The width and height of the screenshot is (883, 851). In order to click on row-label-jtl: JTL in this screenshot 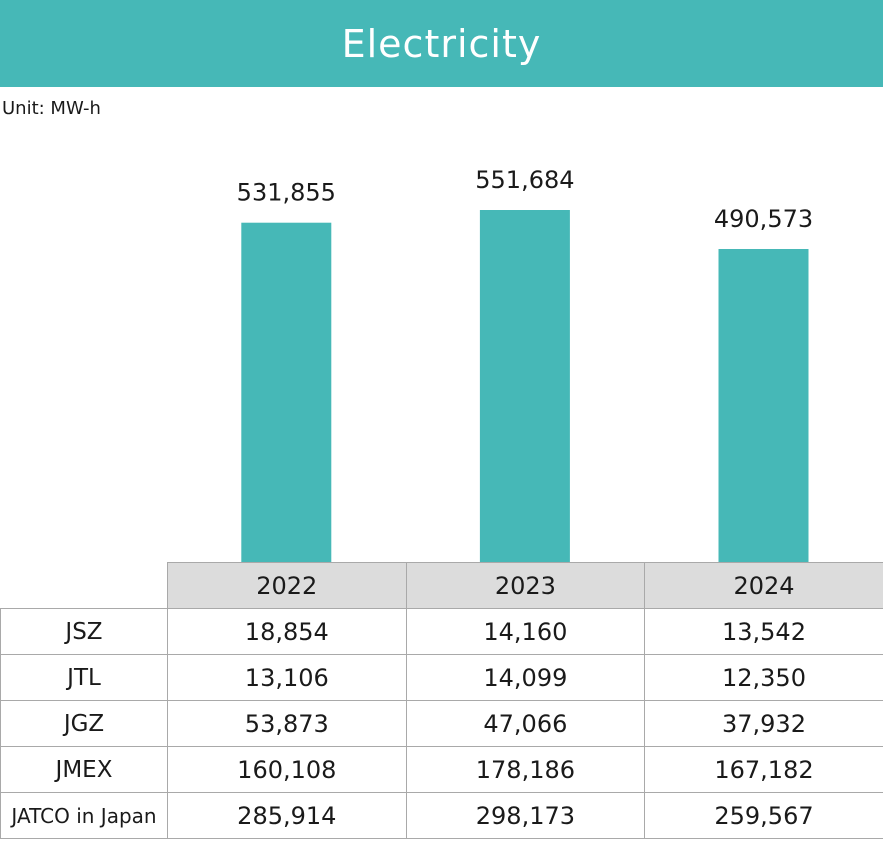, I will do `click(84, 677)`.